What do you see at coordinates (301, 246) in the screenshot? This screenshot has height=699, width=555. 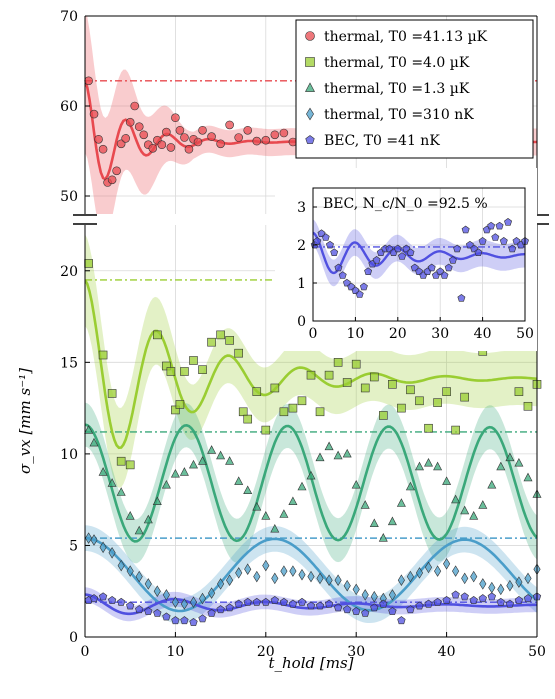 I see `inset-y-tick-label: 2` at bounding box center [301, 246].